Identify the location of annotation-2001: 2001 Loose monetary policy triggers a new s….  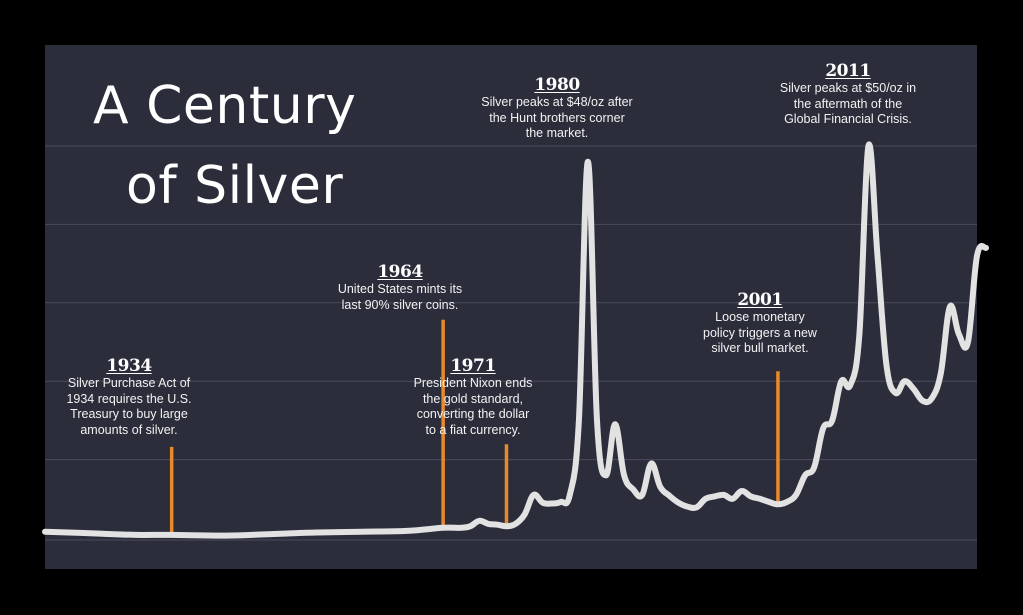
(760, 323).